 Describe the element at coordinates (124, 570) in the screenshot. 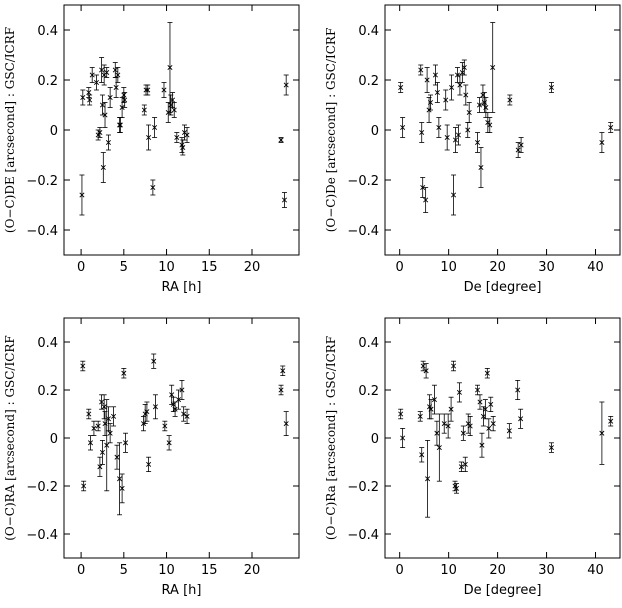

I see `x-tick-label: 5` at that location.